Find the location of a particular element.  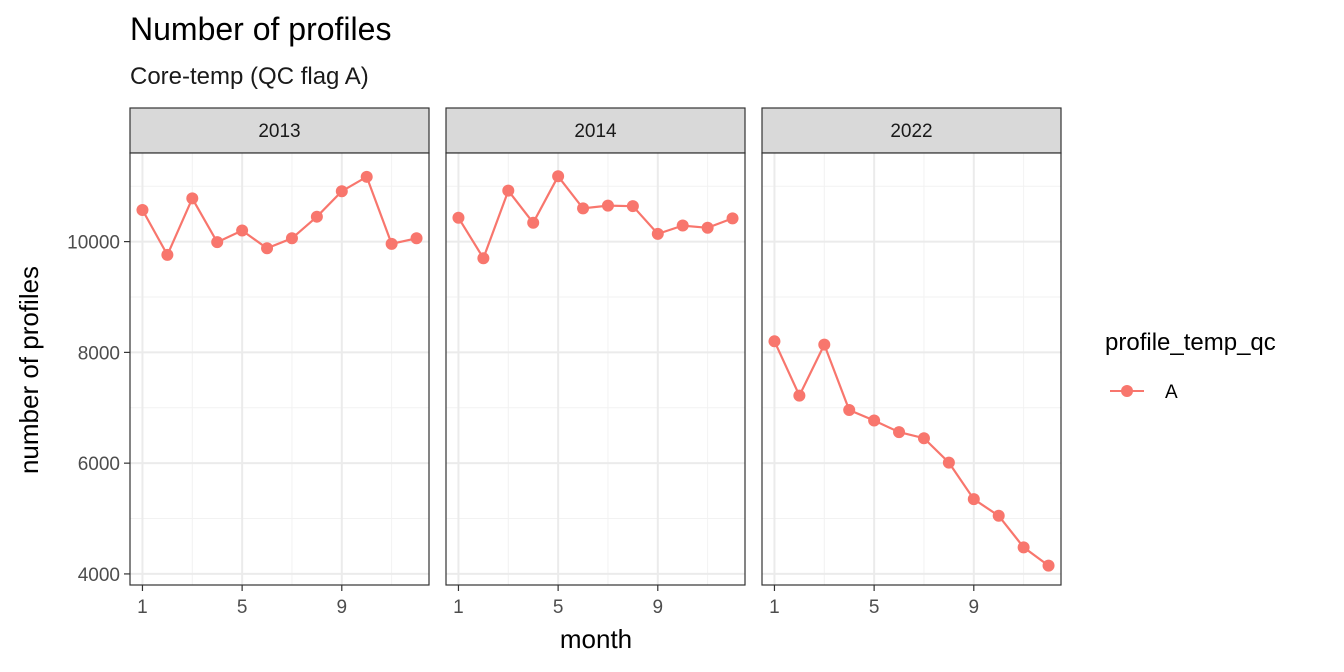

chart-subtitle: Core-temp (QC flag A) is located at coordinates (249, 76).